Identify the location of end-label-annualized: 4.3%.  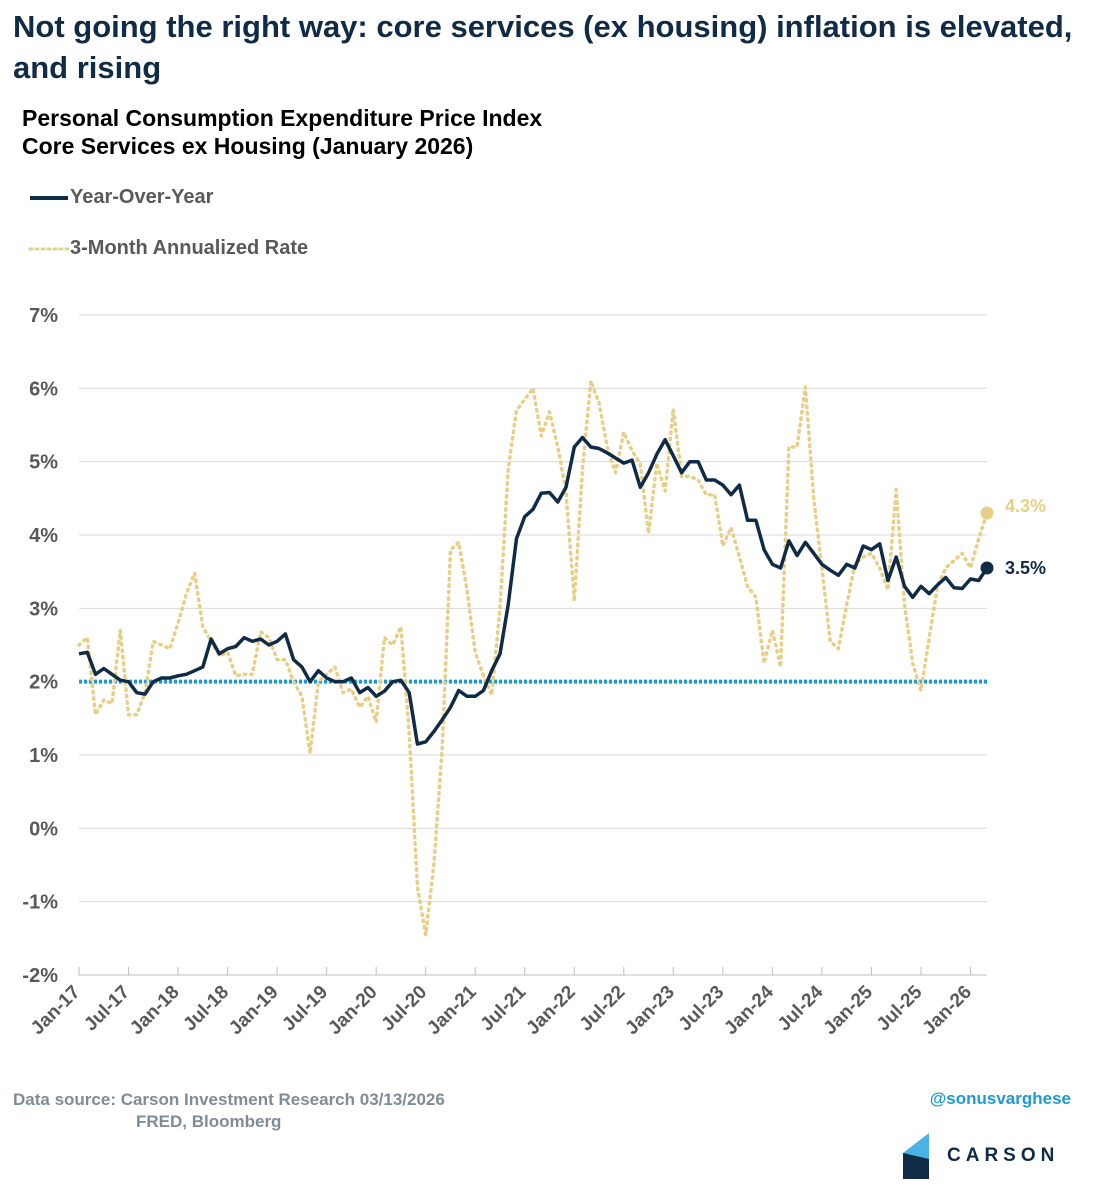
(1025, 506).